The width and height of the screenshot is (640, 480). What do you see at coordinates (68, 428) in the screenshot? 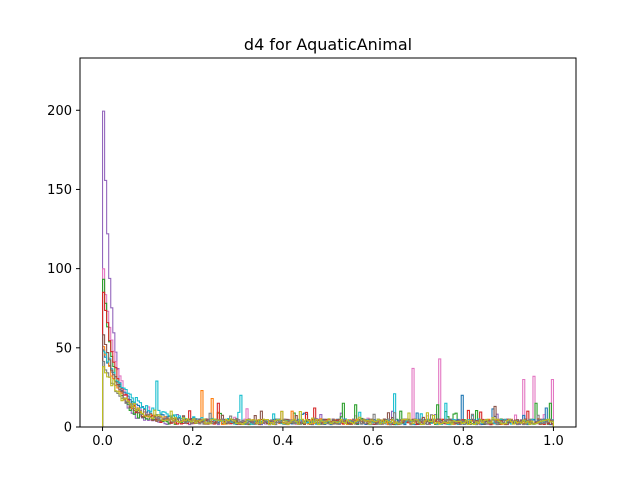
I see `y-tick-label: 0` at bounding box center [68, 428].